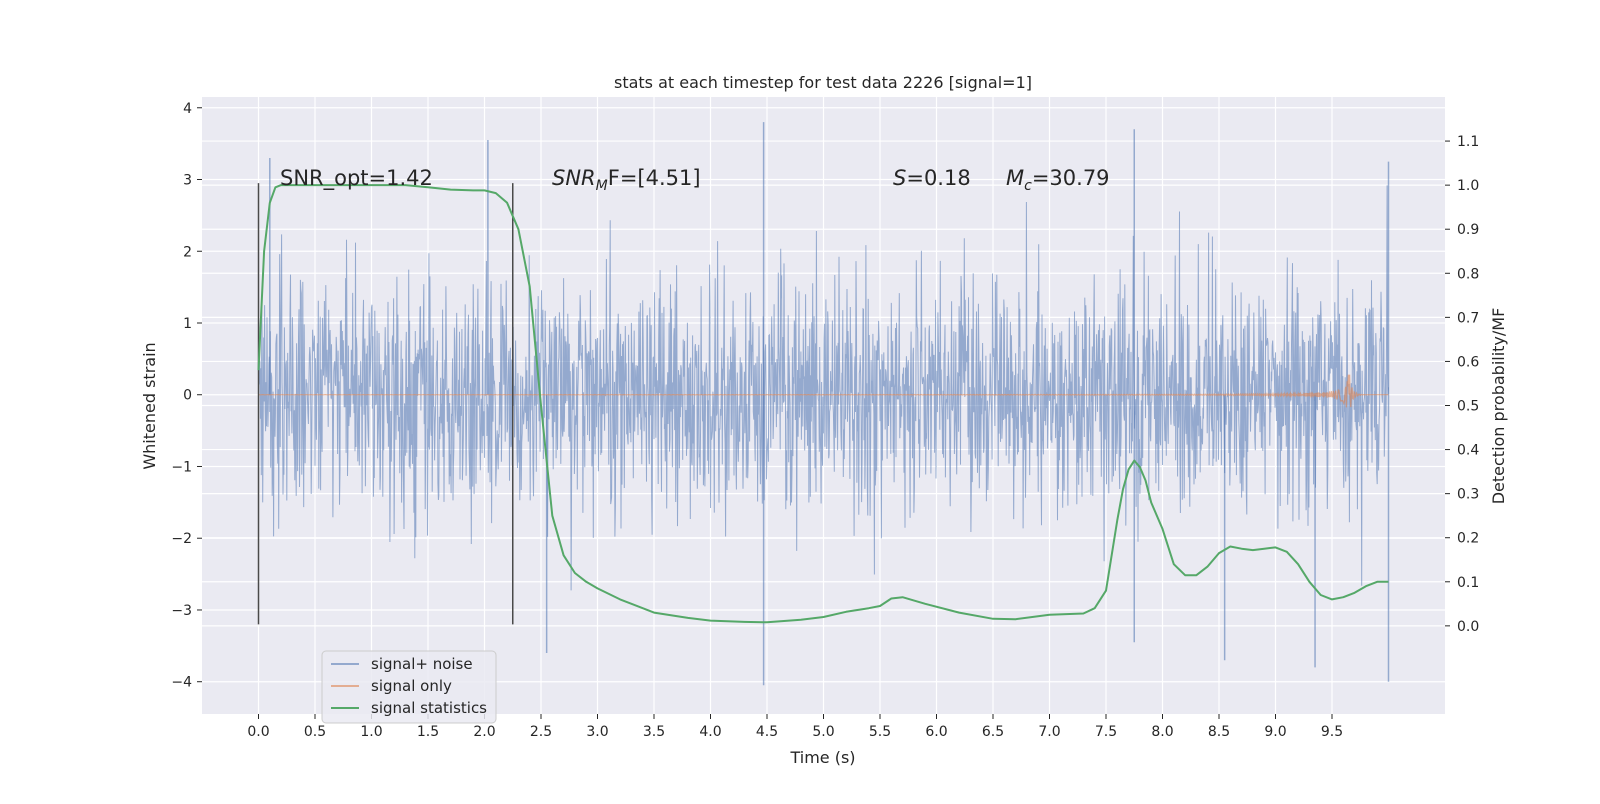 This screenshot has height=804, width=1600. I want to click on left-axis-ticks: 4 3 2 1 0 −1 −2 −3 −4, so click(186, 396).